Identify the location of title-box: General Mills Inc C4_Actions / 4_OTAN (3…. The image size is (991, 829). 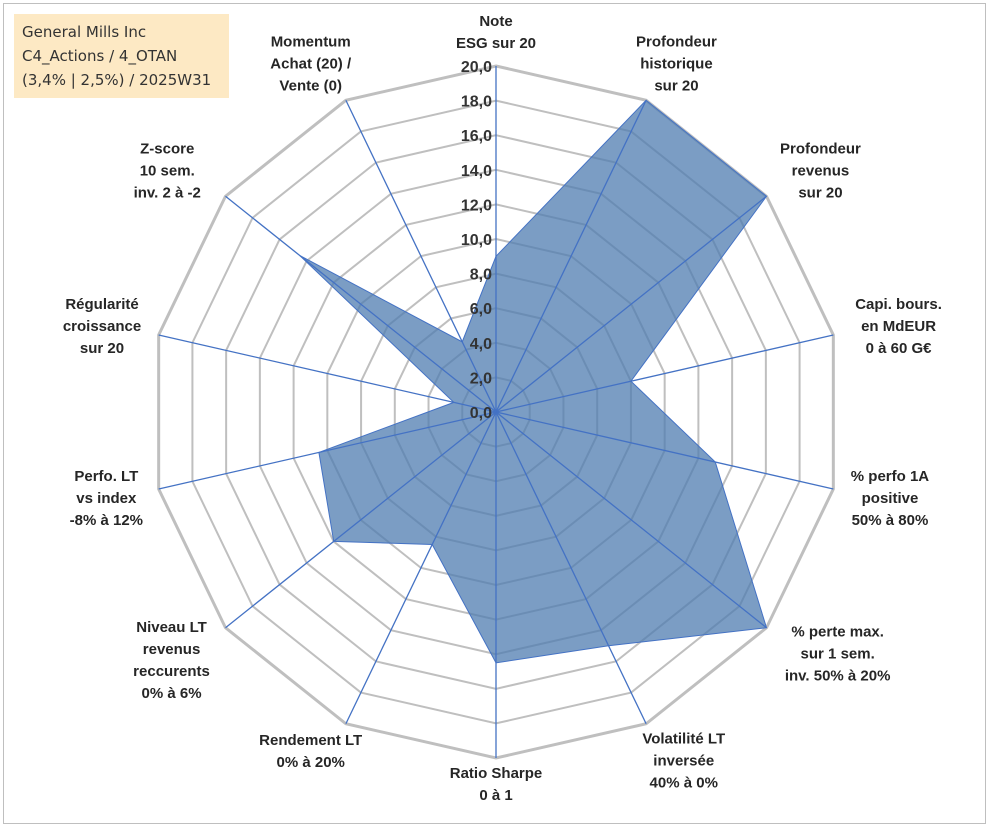
(121, 56).